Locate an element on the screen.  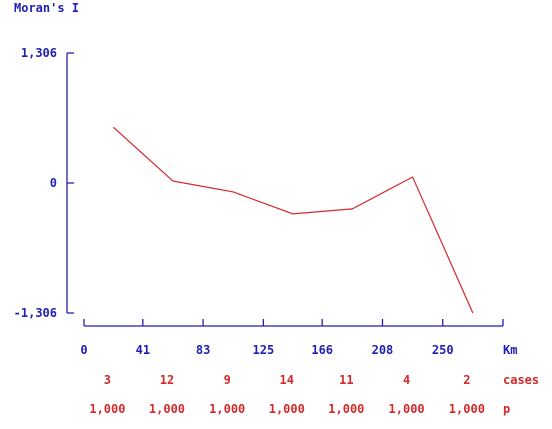
cases-value: 14 is located at coordinates (287, 380).